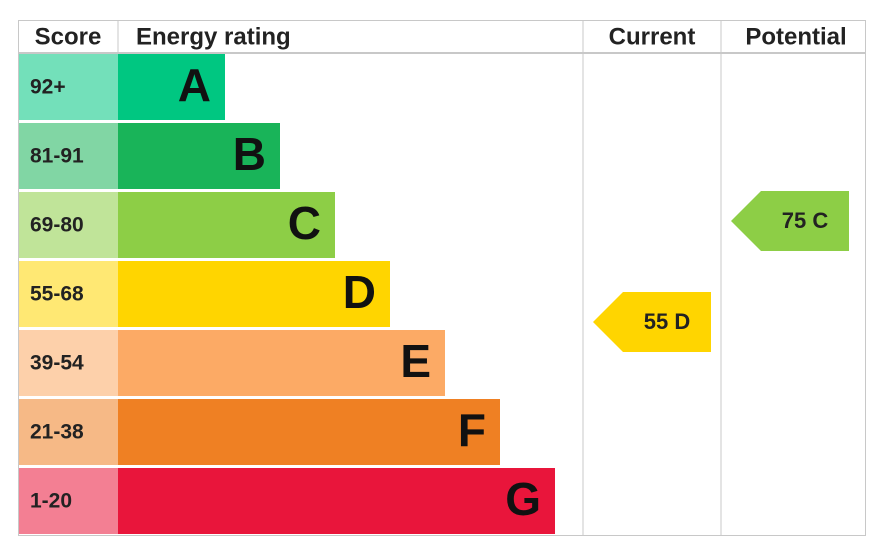  What do you see at coordinates (68, 36) in the screenshot?
I see `header-score: Score` at bounding box center [68, 36].